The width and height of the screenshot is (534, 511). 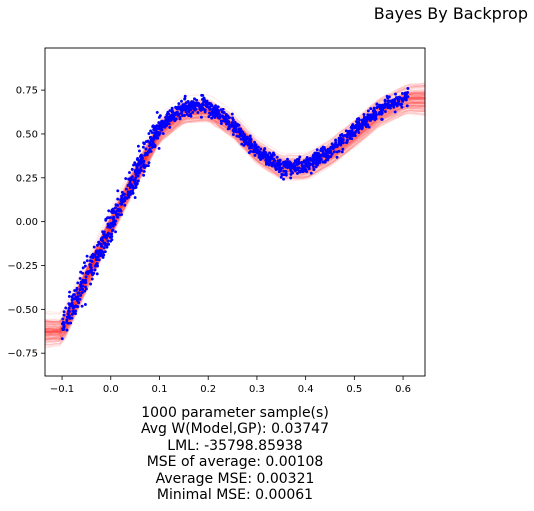 What do you see at coordinates (235, 495) in the screenshot?
I see `stat-minimal-mse: Minimal MSE: 0.00061` at bounding box center [235, 495].